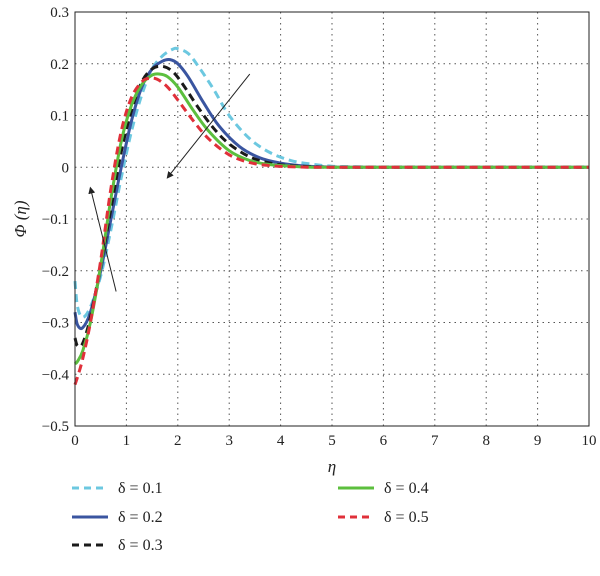 The width and height of the screenshot is (600, 576). Describe the element at coordinates (384, 441) in the screenshot. I see `x-tick-label: 6` at that location.